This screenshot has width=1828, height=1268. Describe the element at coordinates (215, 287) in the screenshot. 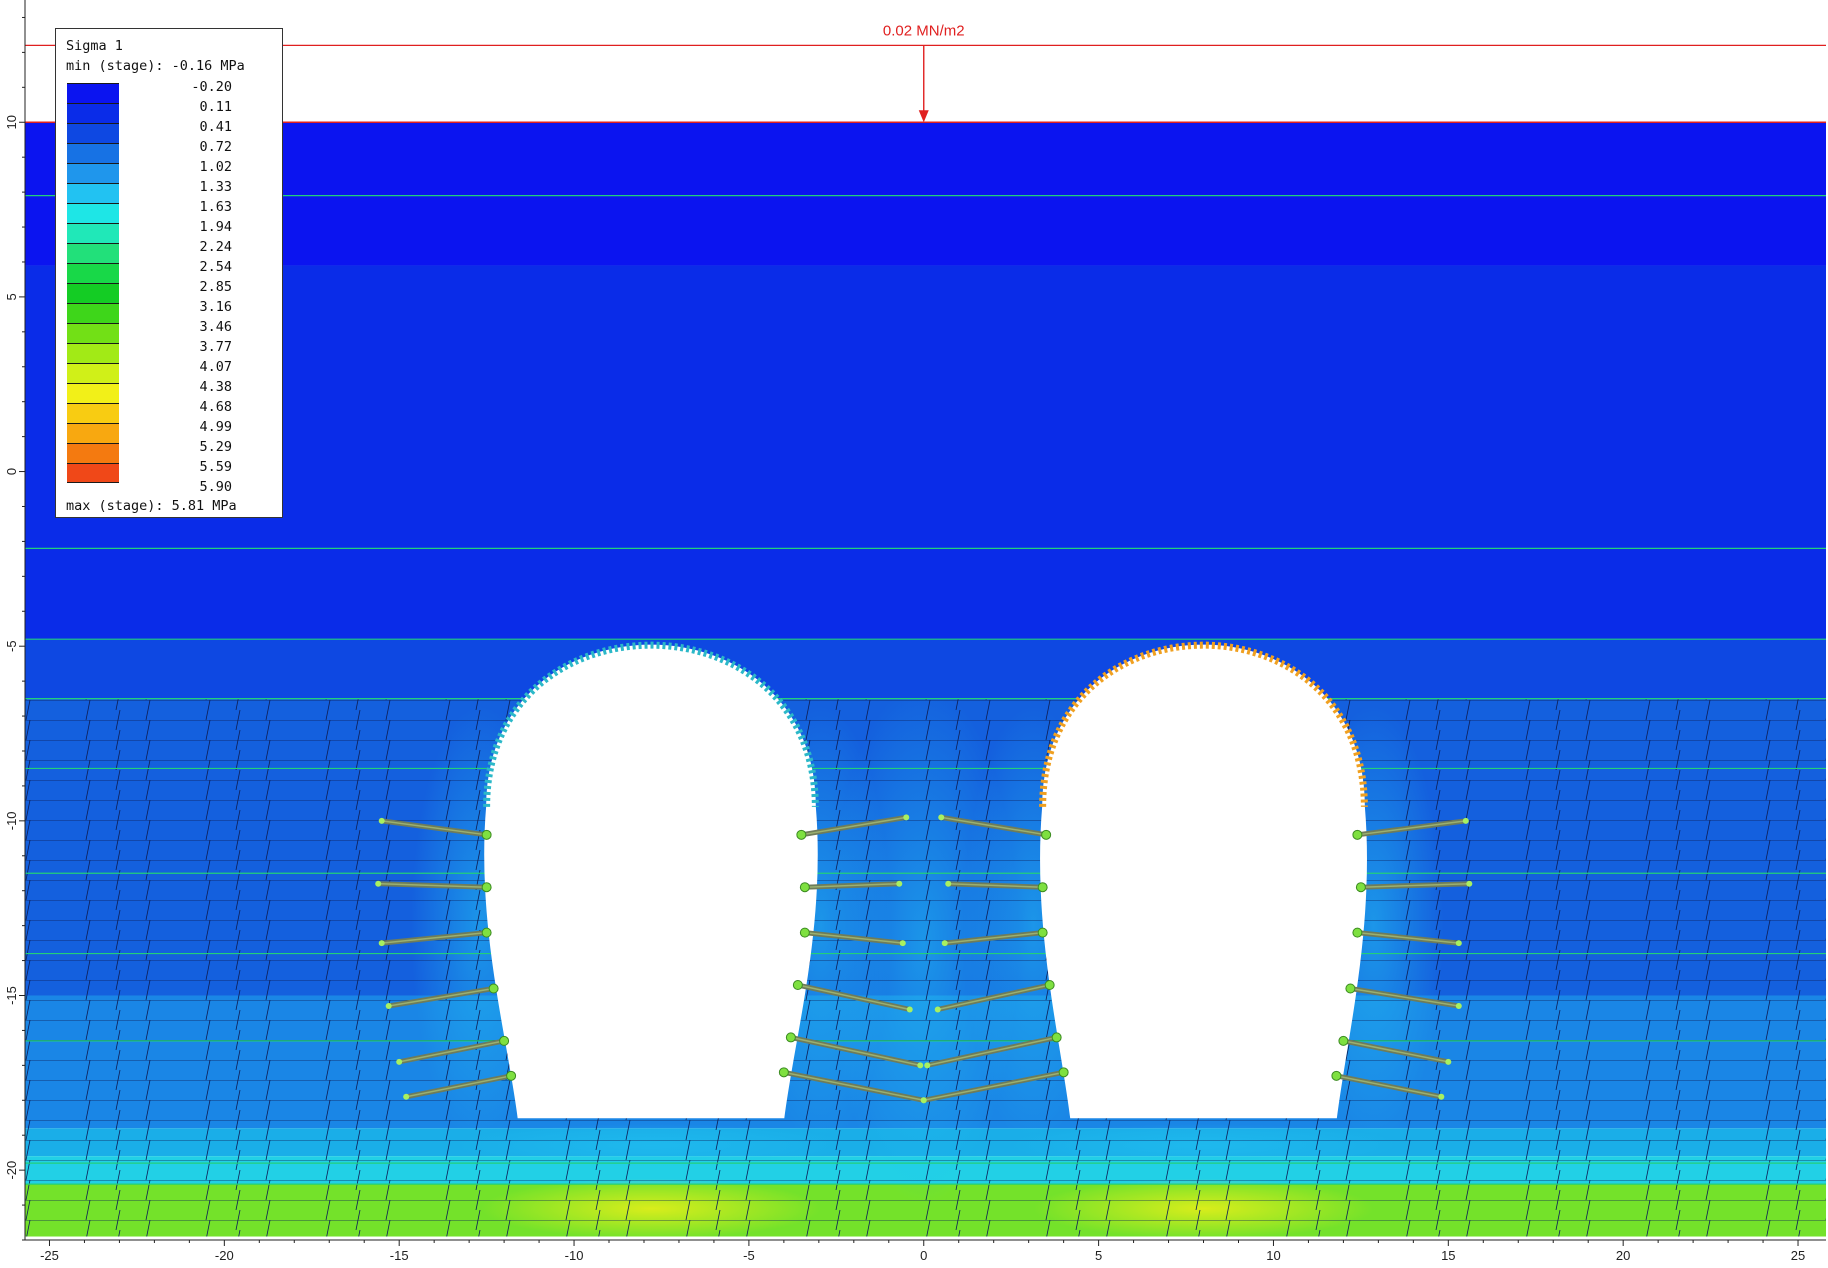

I see `legend-level-value: 2.85` at that location.